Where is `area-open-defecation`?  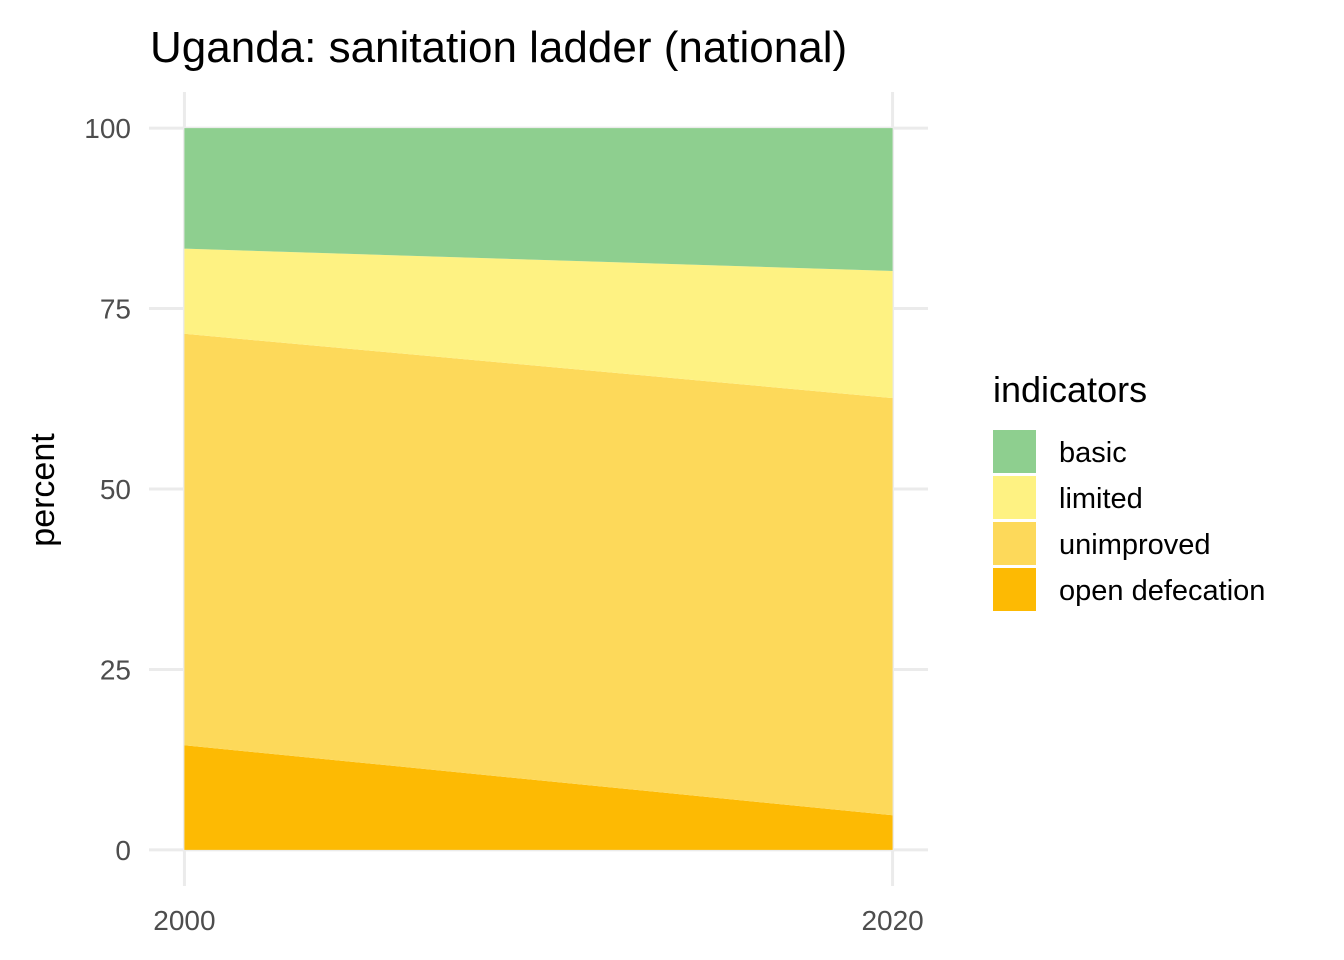
area-open-defecation is located at coordinates (538, 797).